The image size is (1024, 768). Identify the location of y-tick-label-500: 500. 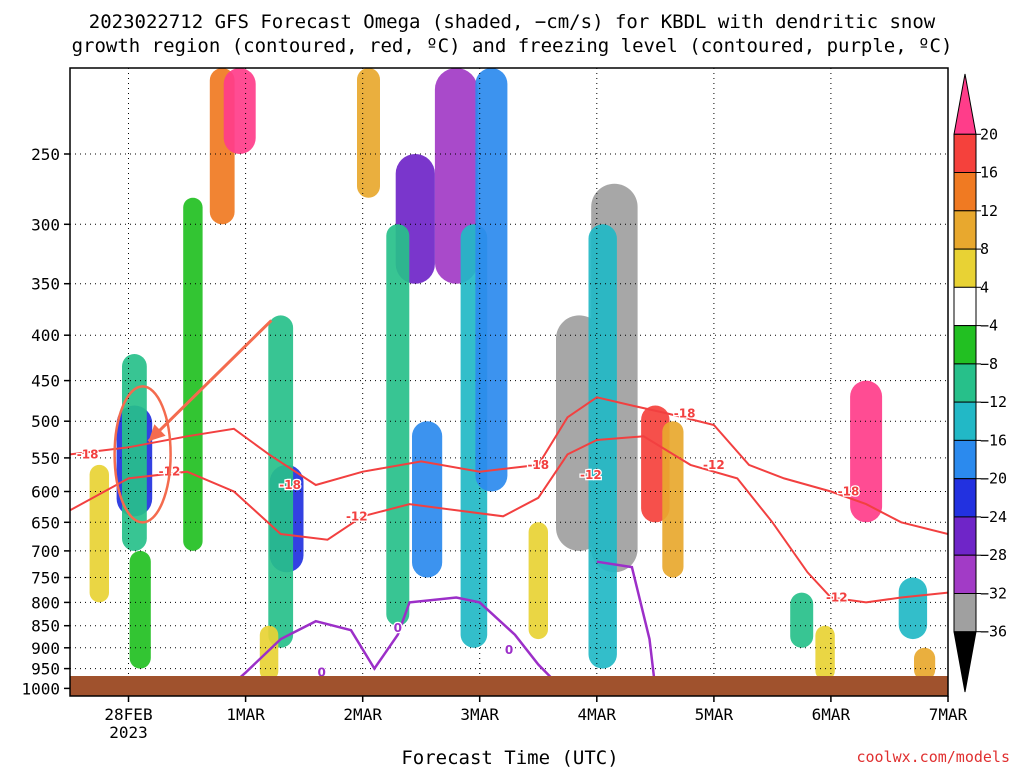
(45, 421).